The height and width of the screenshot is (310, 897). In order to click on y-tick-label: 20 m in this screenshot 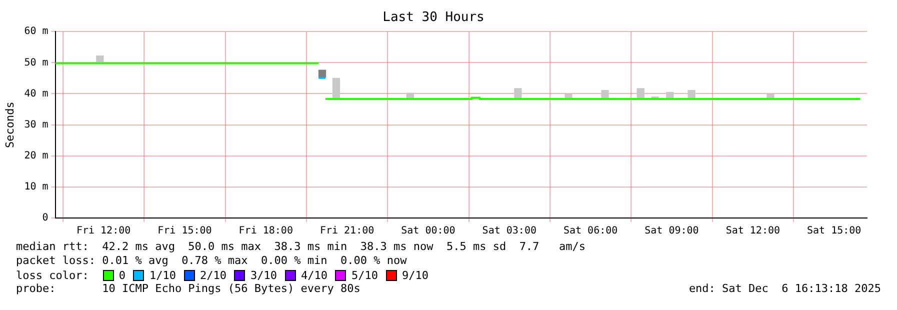, I will do `click(36, 156)`.